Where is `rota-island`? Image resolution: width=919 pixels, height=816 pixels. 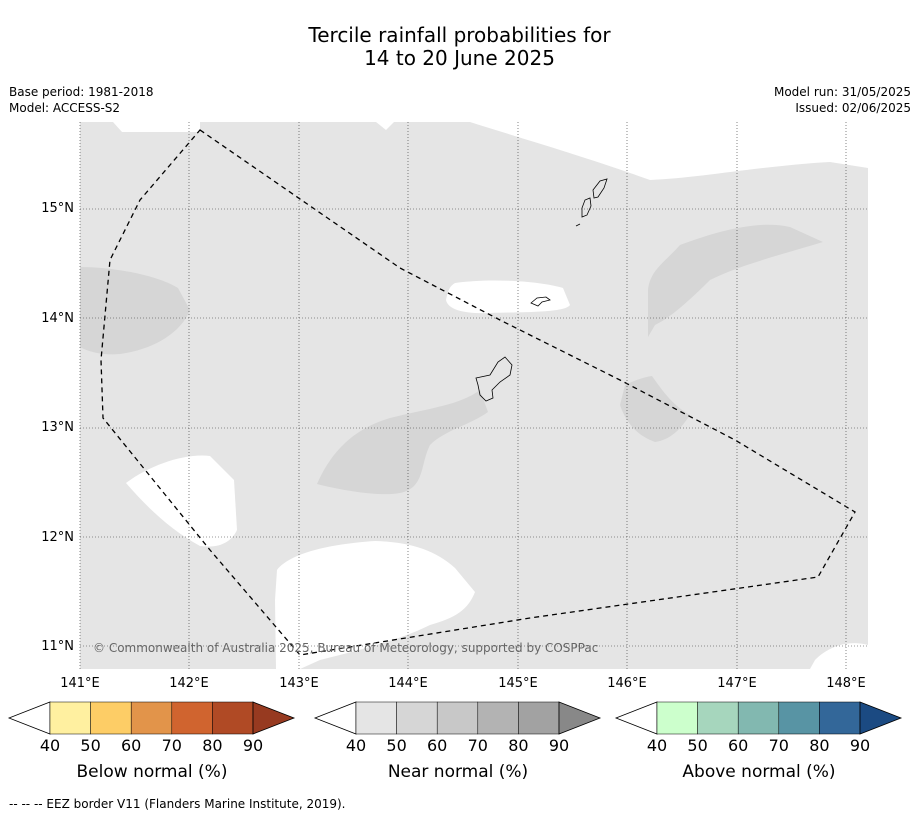 rota-island is located at coordinates (540, 301).